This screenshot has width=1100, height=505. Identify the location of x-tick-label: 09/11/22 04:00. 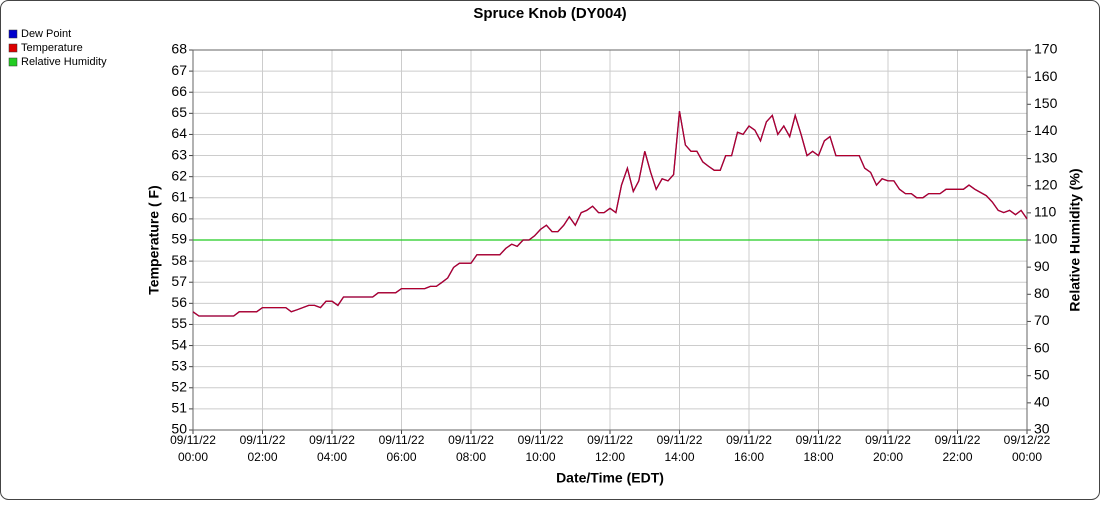
(332, 448).